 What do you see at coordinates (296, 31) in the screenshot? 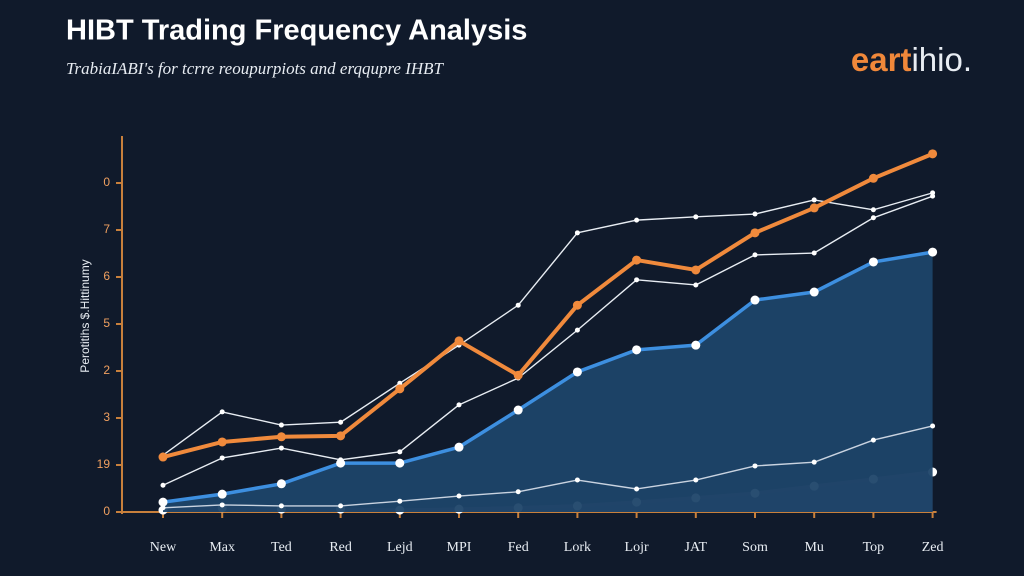
I see `chart-title: HIBT Trading Frequency Analysis` at bounding box center [296, 31].